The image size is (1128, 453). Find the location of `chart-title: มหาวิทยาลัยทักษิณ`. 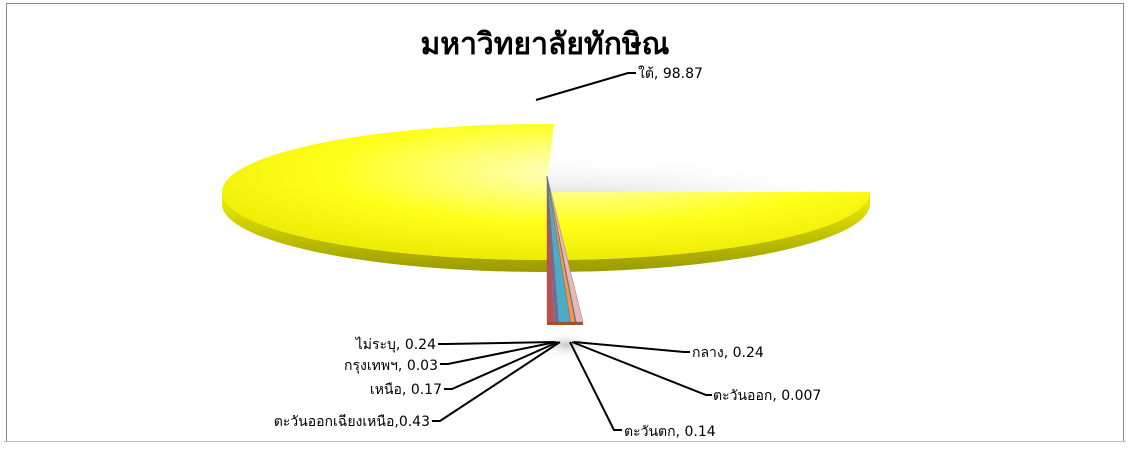

chart-title: มหาวิทยาลัยทักษิณ is located at coordinates (545, 44).